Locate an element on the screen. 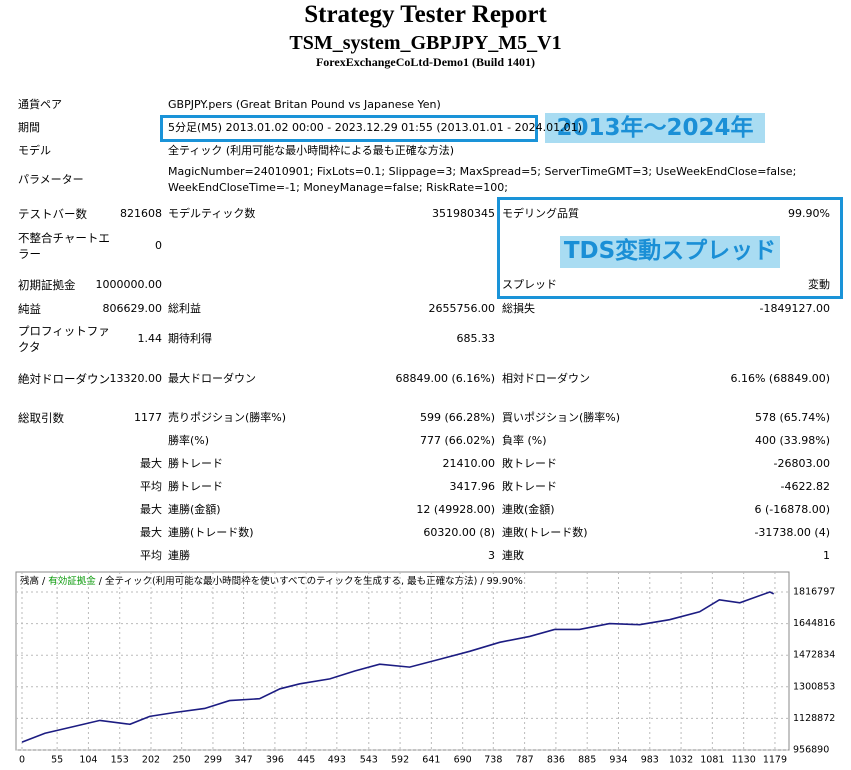  stat-label: 期待利得 is located at coordinates (190, 338).